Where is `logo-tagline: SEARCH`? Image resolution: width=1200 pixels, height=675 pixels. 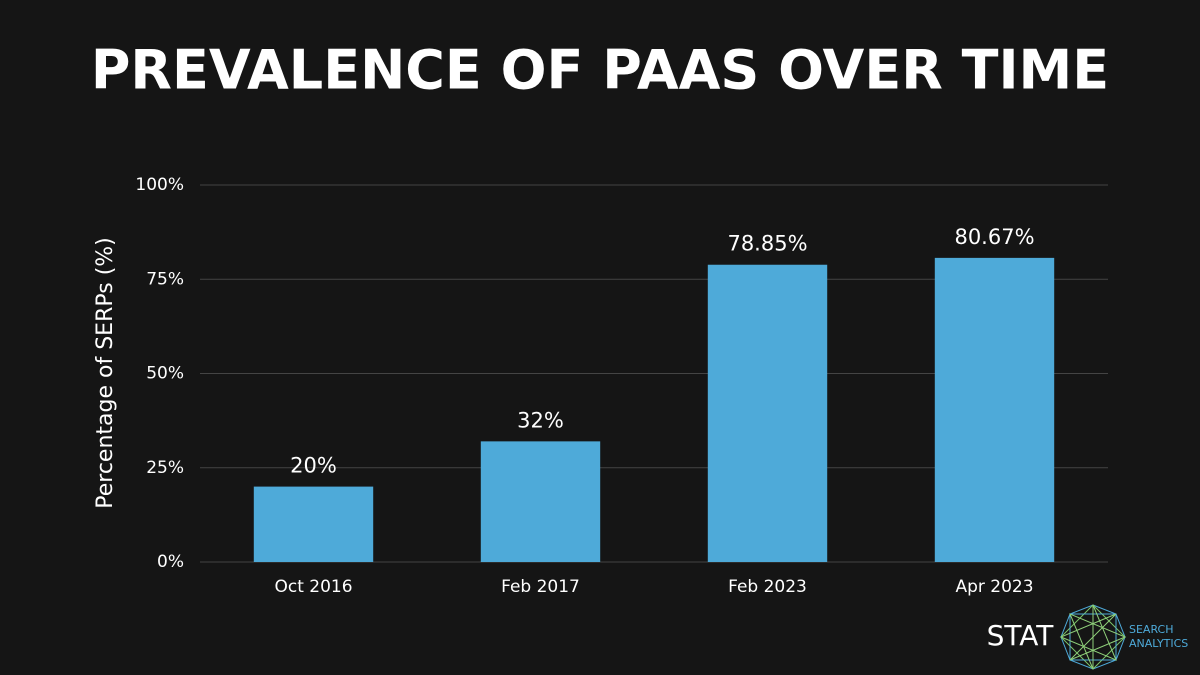
logo-tagline: SEARCH is located at coordinates (1151, 629).